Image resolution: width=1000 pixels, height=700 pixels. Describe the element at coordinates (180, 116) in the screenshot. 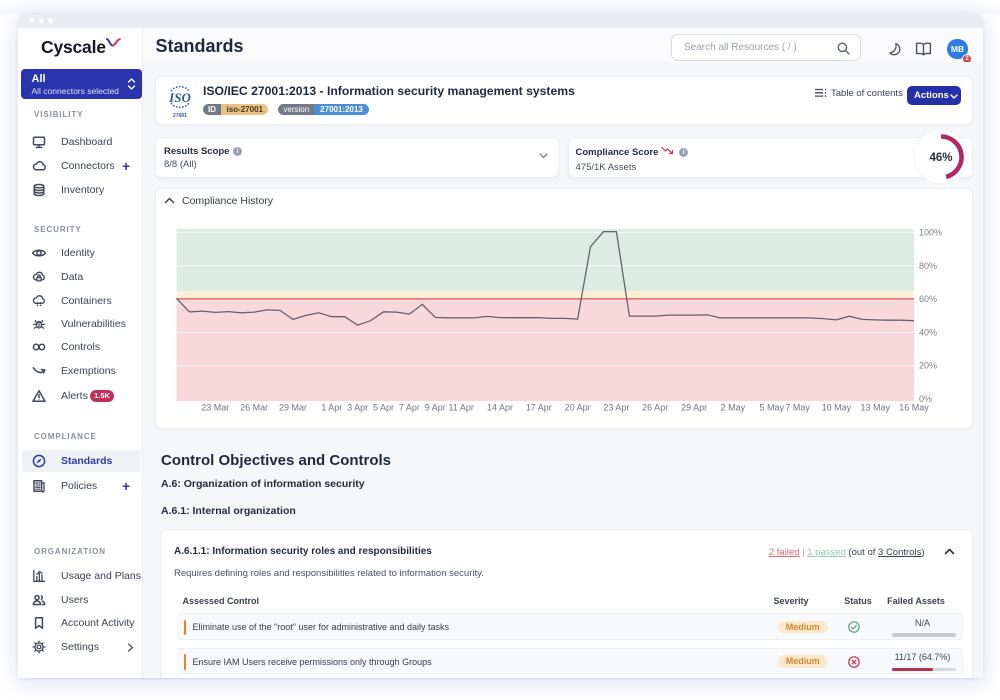

I see `svg-text: 27001` at that location.